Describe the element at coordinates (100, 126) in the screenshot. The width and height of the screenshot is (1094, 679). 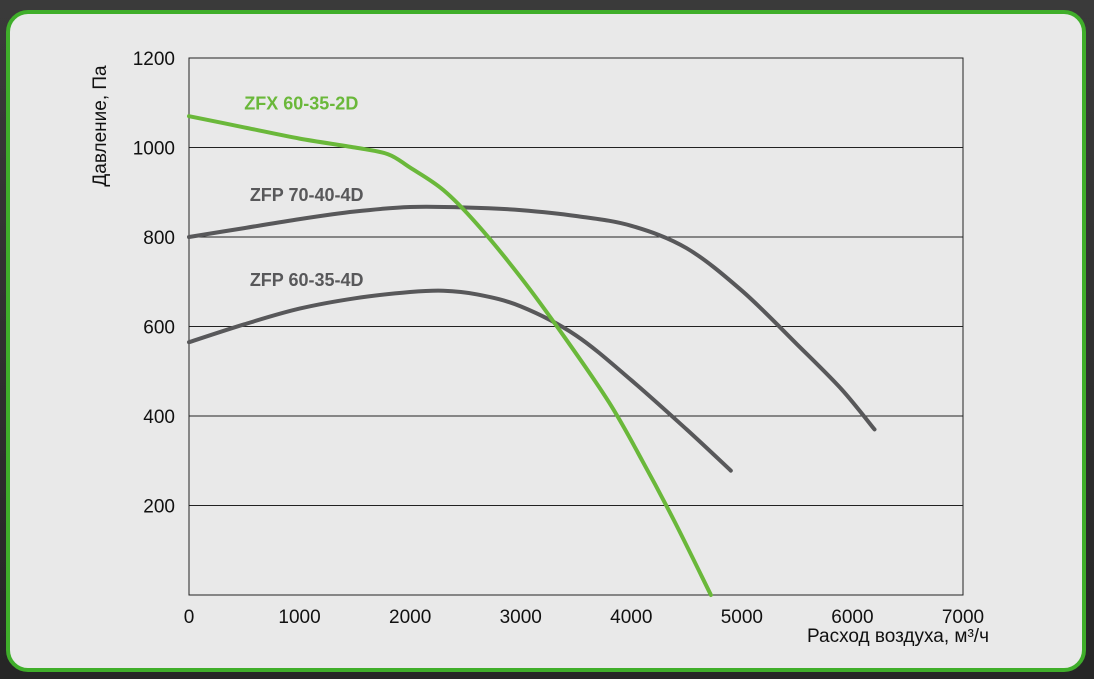
I see `y-axis-title: Давление, Па` at that location.